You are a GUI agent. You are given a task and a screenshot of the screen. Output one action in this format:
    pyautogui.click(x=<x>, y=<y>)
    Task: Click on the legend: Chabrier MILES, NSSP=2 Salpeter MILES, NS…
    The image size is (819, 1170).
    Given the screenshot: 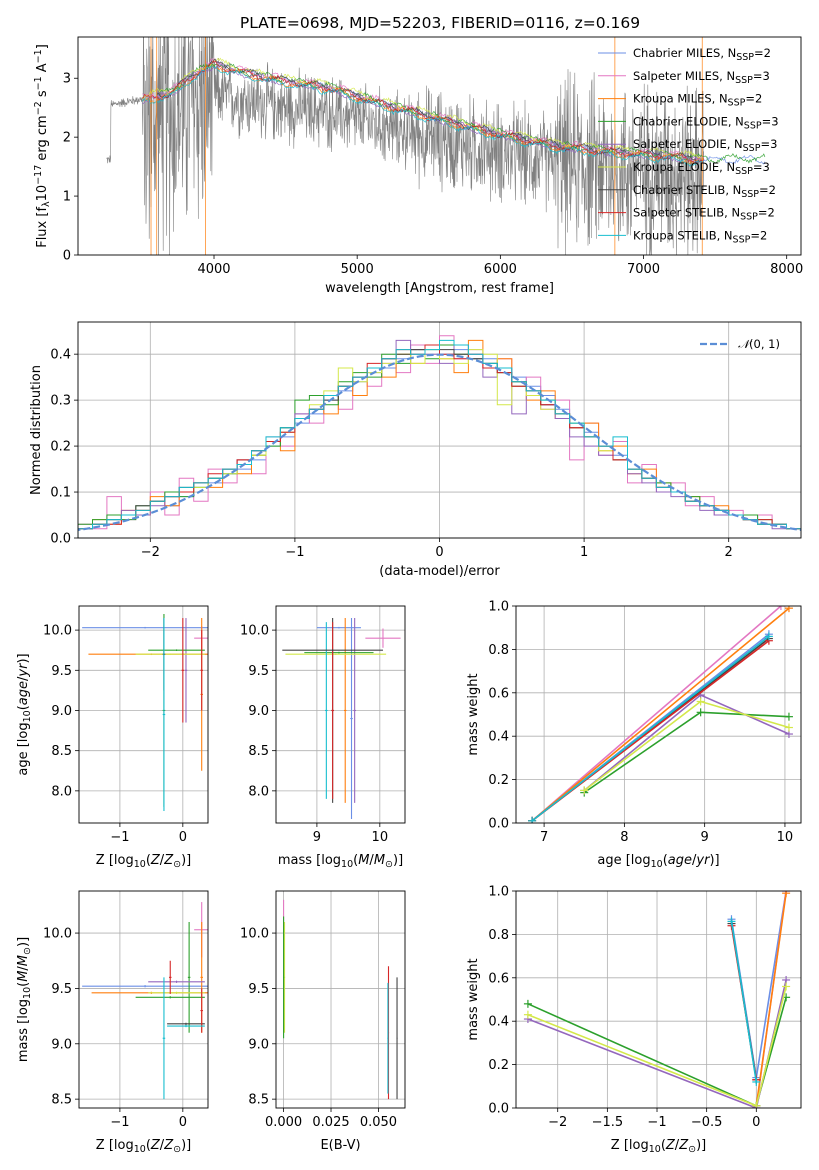 What is the action you would take?
    pyautogui.click(x=688, y=145)
    